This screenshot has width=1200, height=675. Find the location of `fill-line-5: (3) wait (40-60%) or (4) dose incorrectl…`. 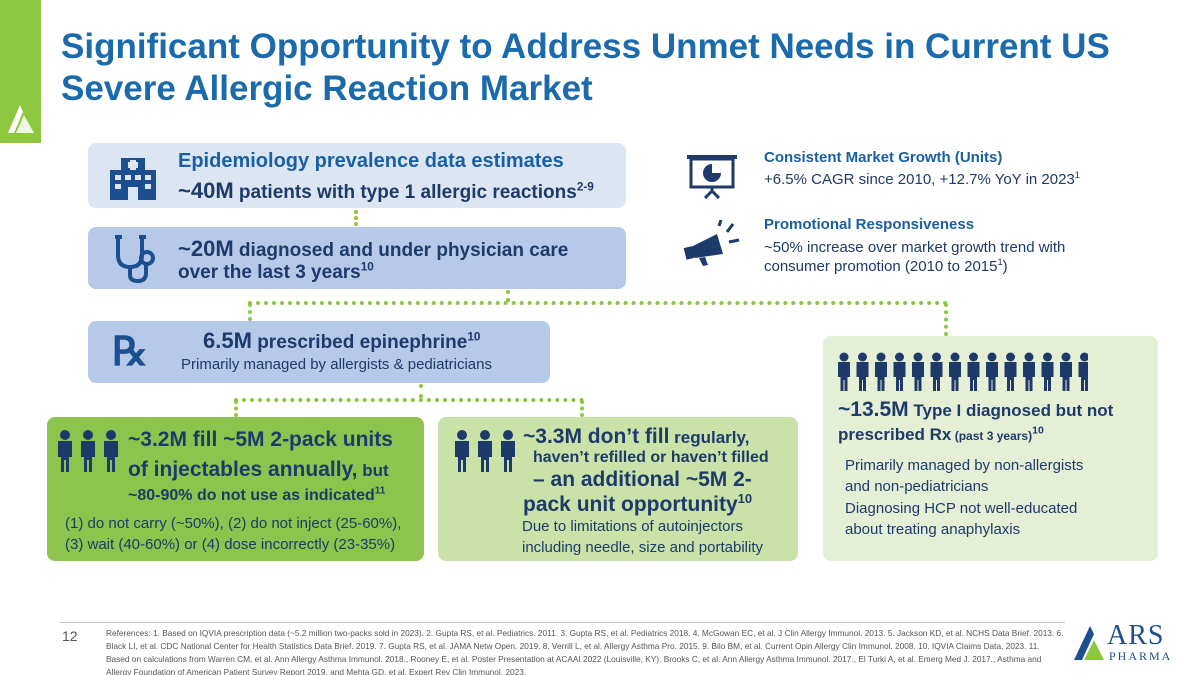

fill-line-5: (3) wait (40-60%) or (4) dose incorrectl… is located at coordinates (230, 544).